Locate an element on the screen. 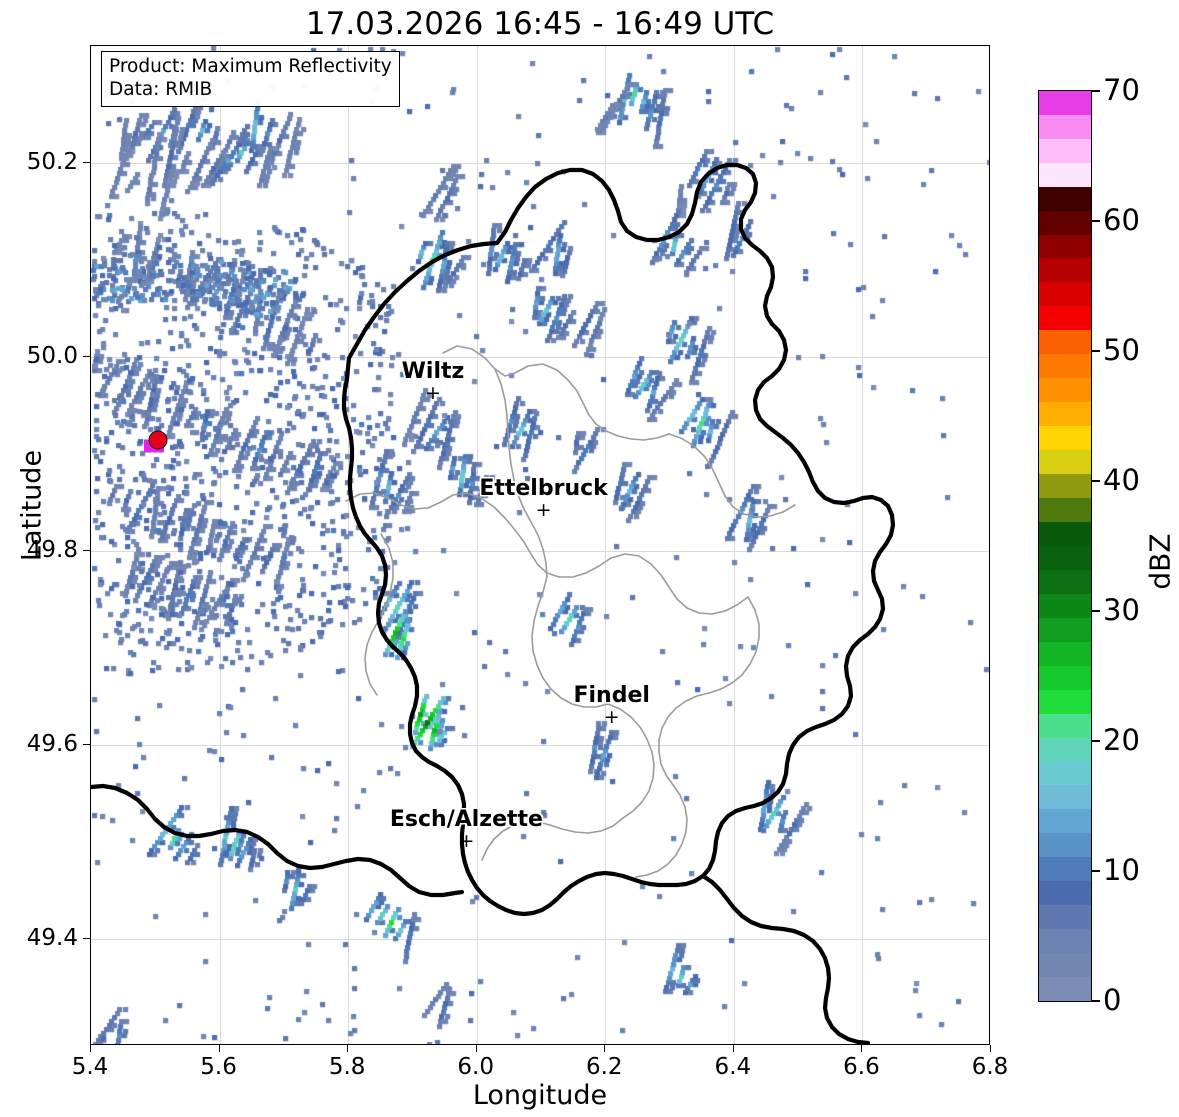  colorbar-tick-label: 10 is located at coordinates (1121, 870).